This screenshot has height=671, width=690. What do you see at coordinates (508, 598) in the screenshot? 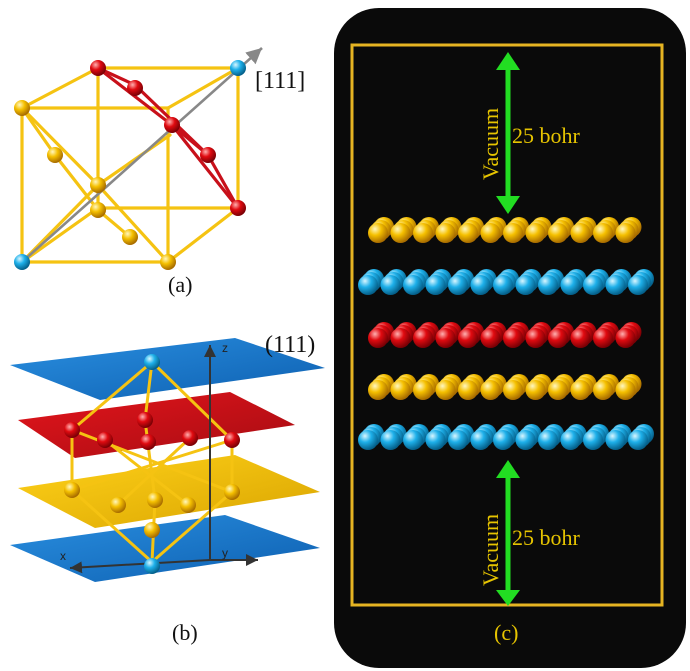
I see `vacuum-arrowhead-down` at bounding box center [508, 598].